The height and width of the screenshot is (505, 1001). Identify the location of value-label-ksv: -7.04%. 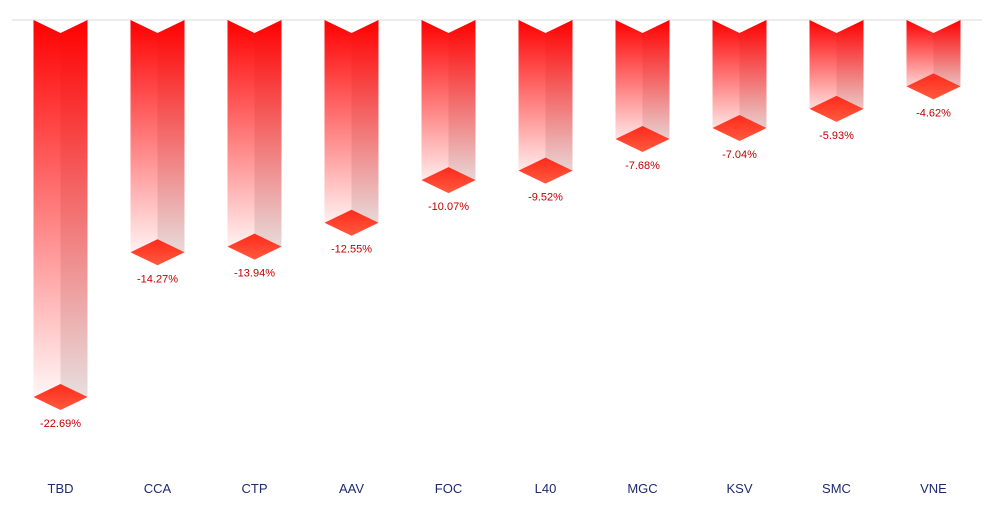
(739, 155).